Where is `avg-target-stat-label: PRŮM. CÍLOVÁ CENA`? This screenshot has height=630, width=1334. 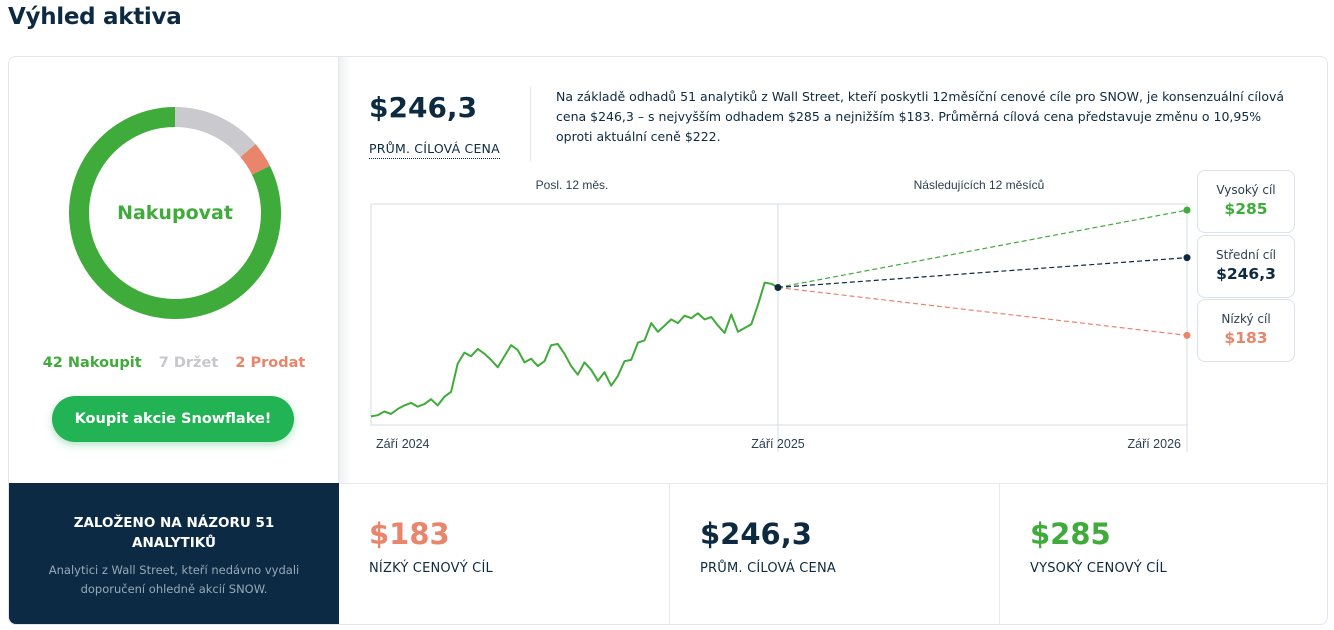
avg-target-stat-label: PRŮM. CÍLOVÁ CENA is located at coordinates (768, 568).